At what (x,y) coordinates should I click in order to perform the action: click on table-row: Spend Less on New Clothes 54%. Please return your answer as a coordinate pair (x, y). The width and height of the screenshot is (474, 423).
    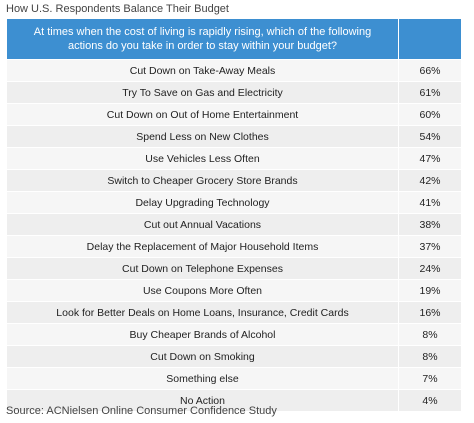
    Looking at the image, I should click on (234, 136).